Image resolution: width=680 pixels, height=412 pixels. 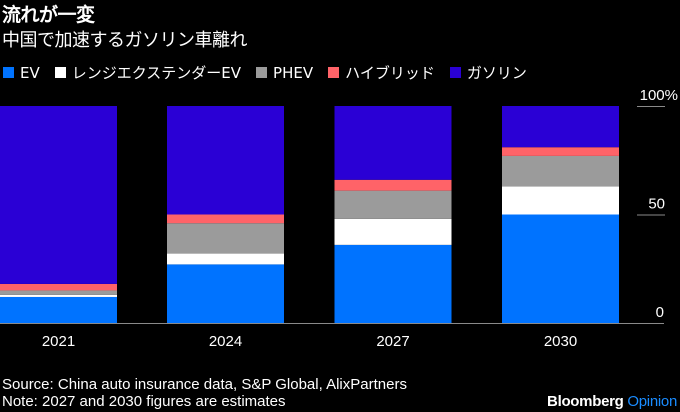 What do you see at coordinates (496, 73) in the screenshot?
I see `legend-label: ガソリン` at bounding box center [496, 73].